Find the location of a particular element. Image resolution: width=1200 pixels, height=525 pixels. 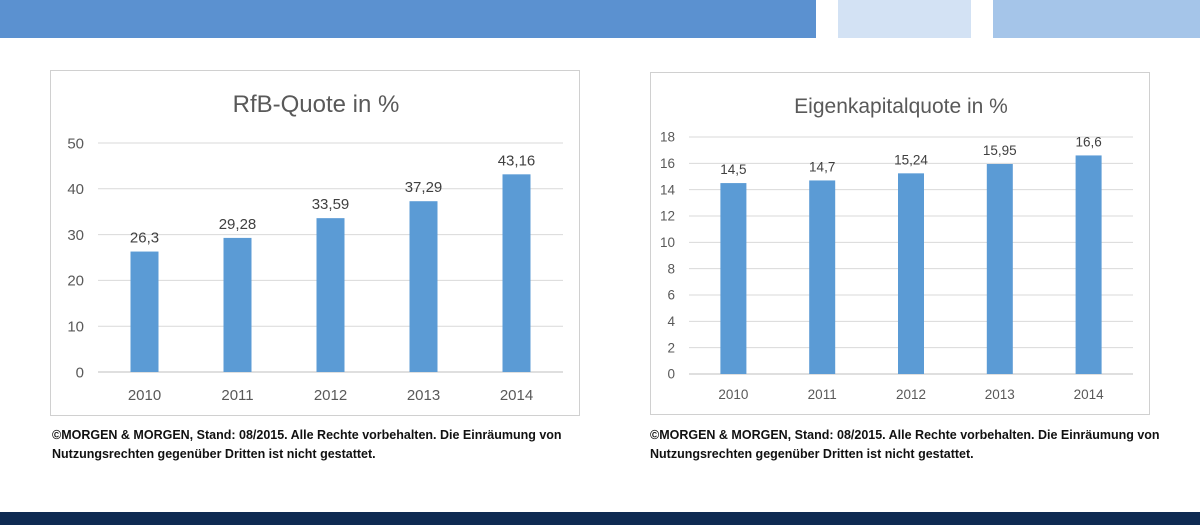

y-tick-label: 12 is located at coordinates (667, 216).